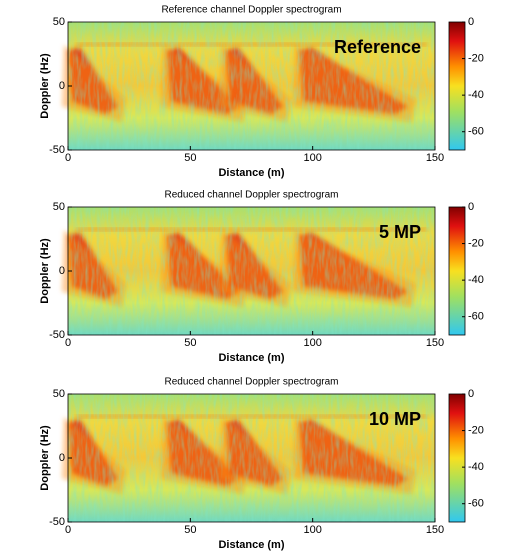  I want to click on annotation: Reference, so click(377, 47).